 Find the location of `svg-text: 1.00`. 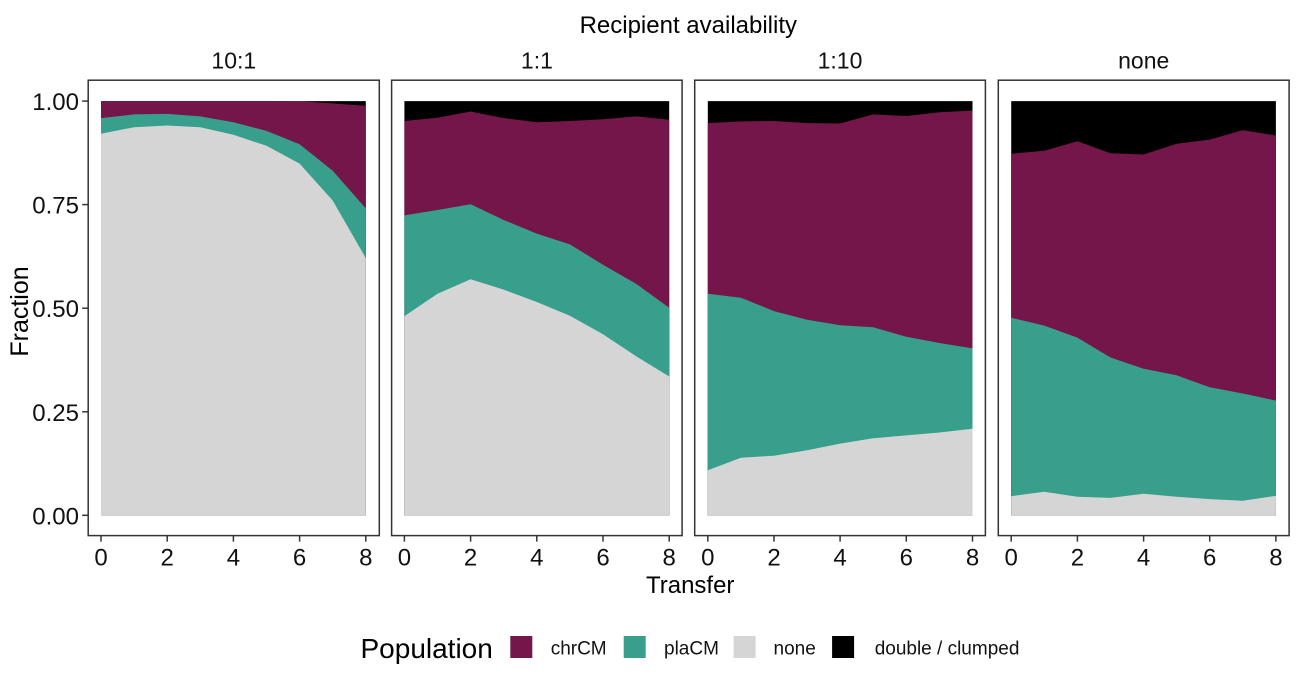

svg-text: 1.00 is located at coordinates (55, 102).